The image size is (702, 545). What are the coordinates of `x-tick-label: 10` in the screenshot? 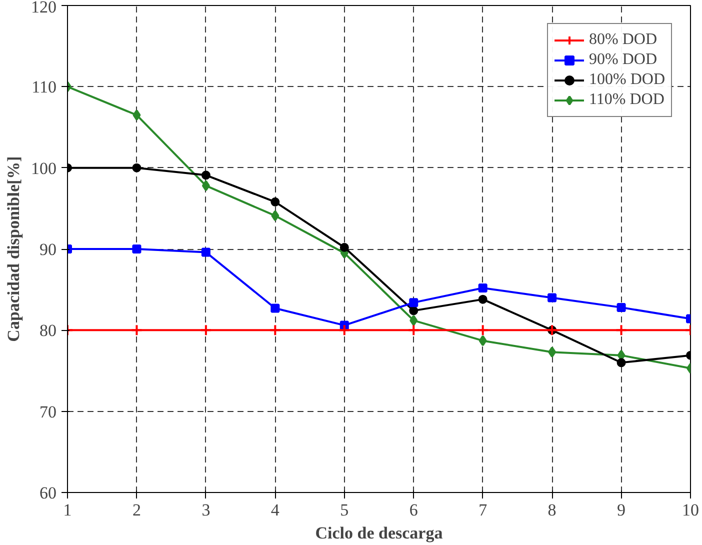 It's located at (690, 510).